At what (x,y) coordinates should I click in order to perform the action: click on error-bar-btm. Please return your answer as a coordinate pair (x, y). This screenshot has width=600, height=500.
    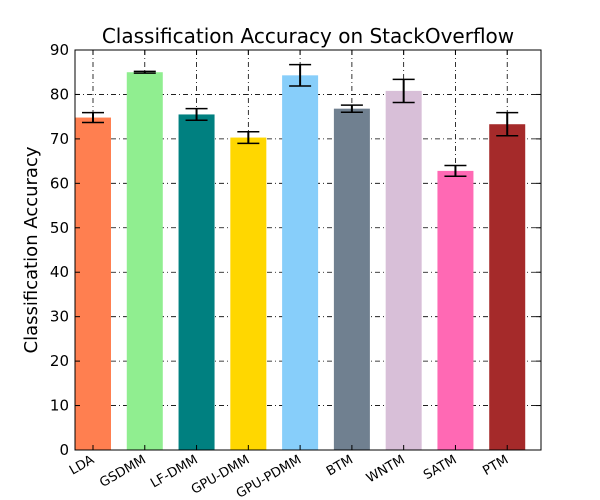
    Looking at the image, I should click on (351, 108).